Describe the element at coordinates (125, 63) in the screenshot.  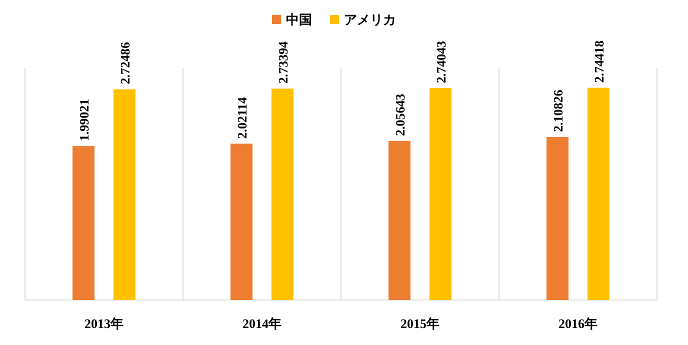
I see `data-label: 2.72486` at that location.